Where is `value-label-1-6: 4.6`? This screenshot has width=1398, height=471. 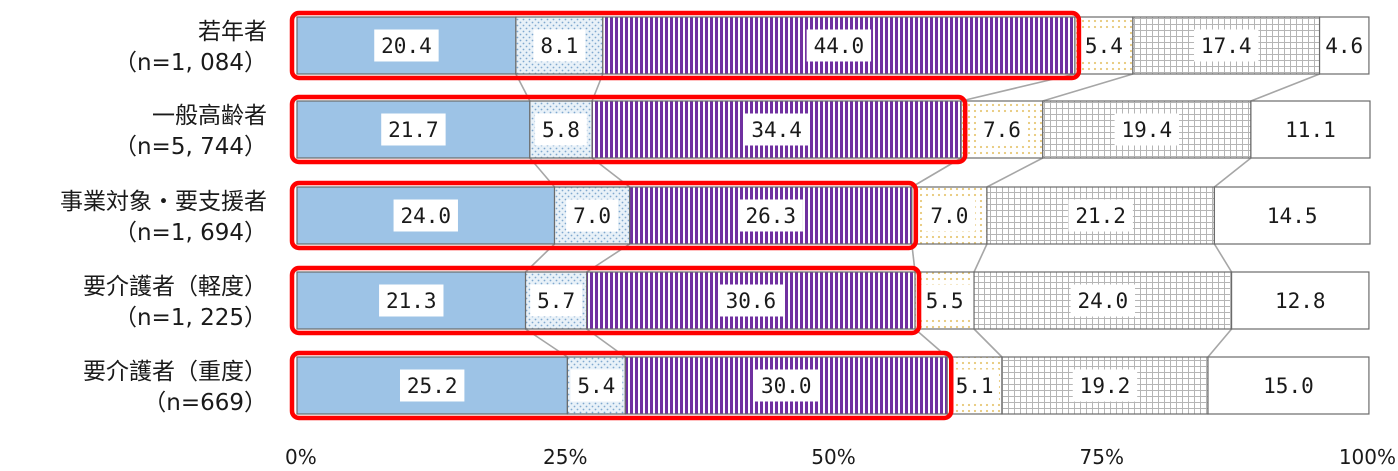 value-label-1-6: 4.6 is located at coordinates (1344, 46).